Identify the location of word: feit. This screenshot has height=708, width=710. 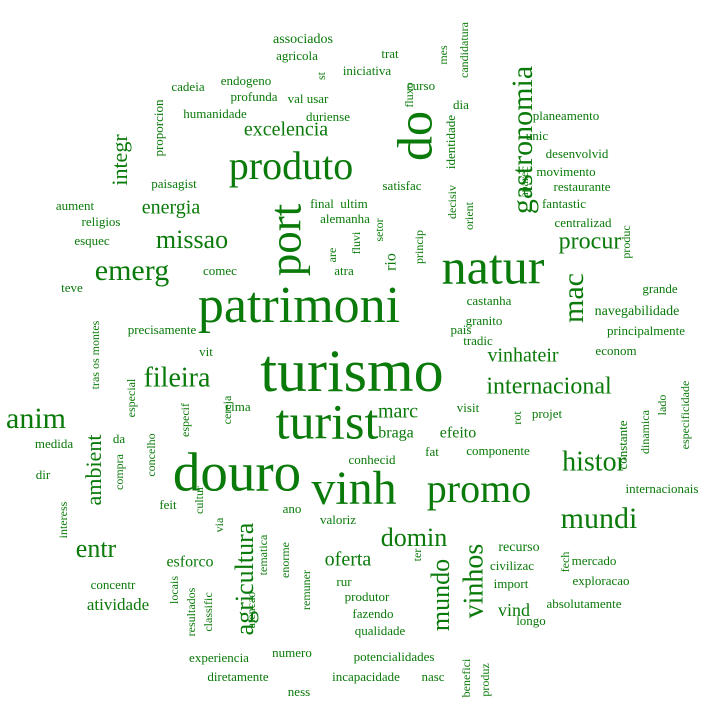
(168, 504).